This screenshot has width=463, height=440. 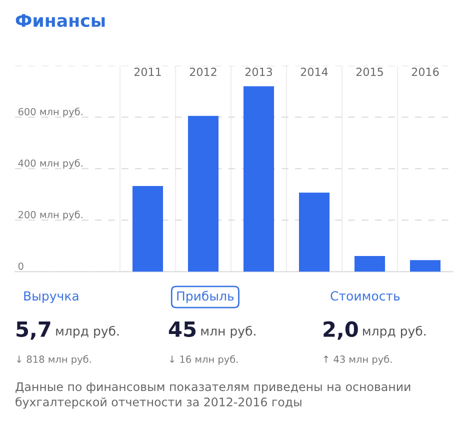 What do you see at coordinates (314, 72) in the screenshot?
I see `x-tick-label: 2014` at bounding box center [314, 72].